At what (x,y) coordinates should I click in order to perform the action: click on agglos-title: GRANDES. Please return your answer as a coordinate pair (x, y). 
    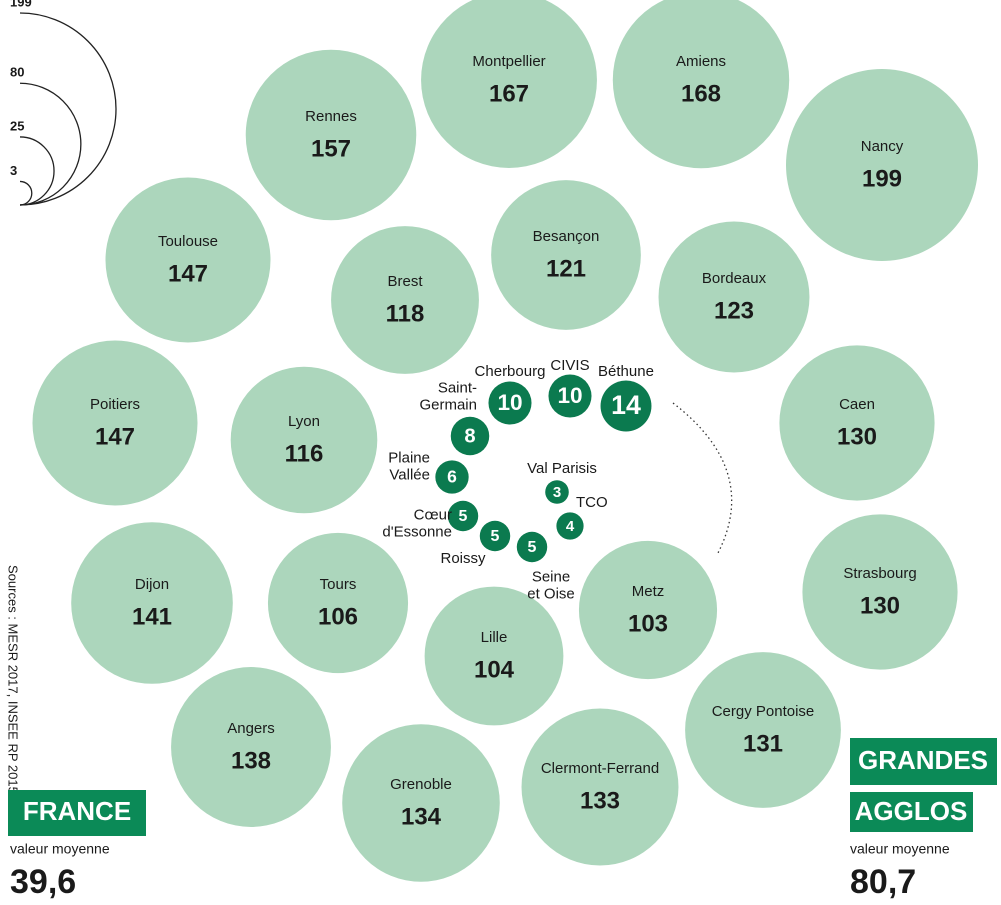
    Looking at the image, I should click on (923, 760).